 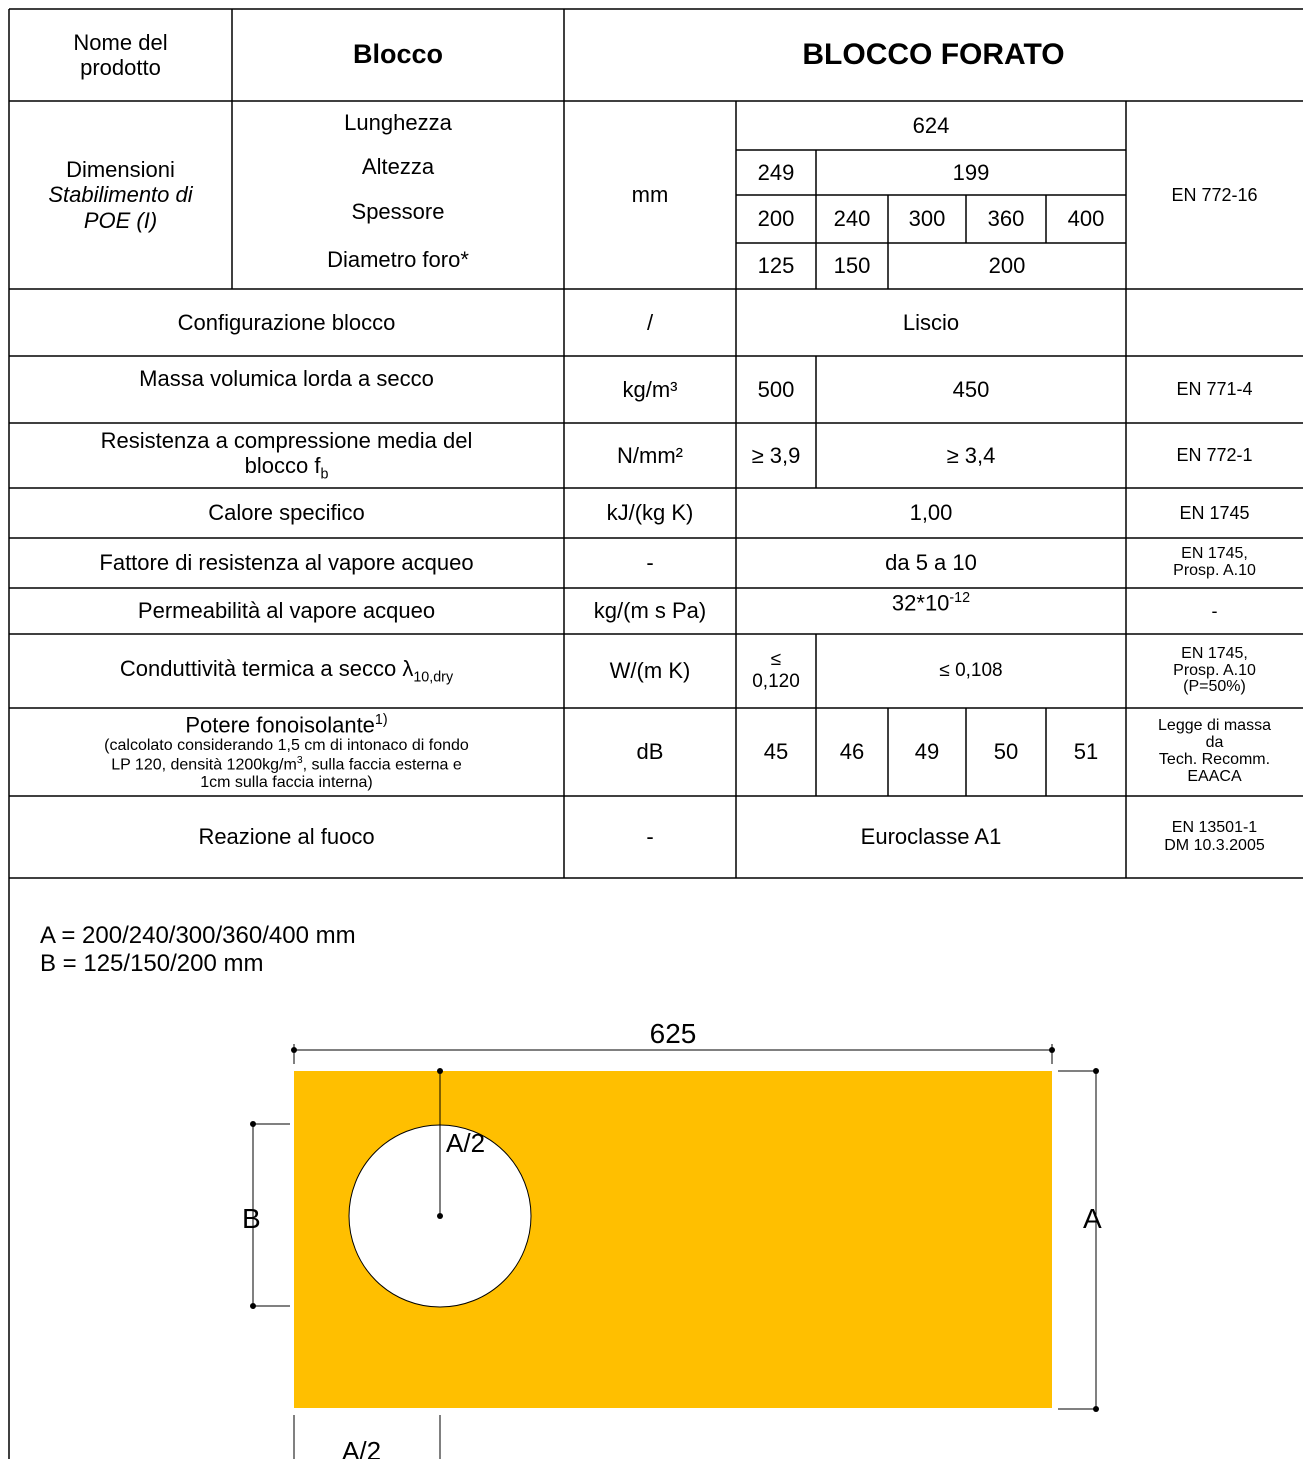 I want to click on prop-conductivity-standard: EN 1745, Prosp. A.10 (P=50%), so click(x=1214, y=671).